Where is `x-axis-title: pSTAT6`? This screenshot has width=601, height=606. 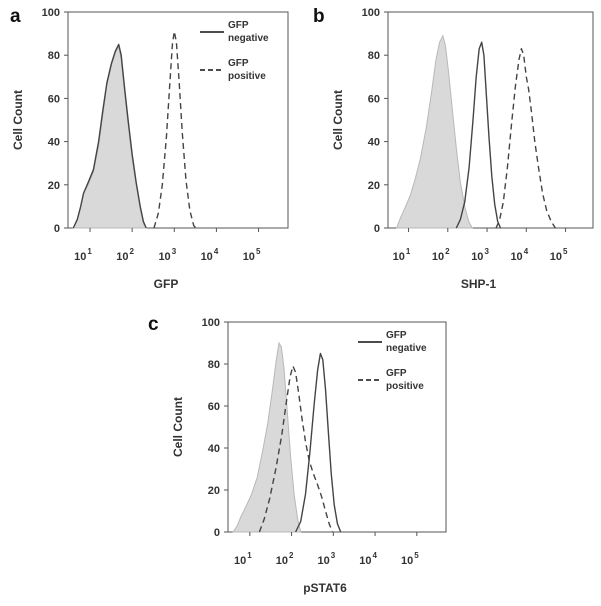
x-axis-title: pSTAT6 is located at coordinates (325, 588).